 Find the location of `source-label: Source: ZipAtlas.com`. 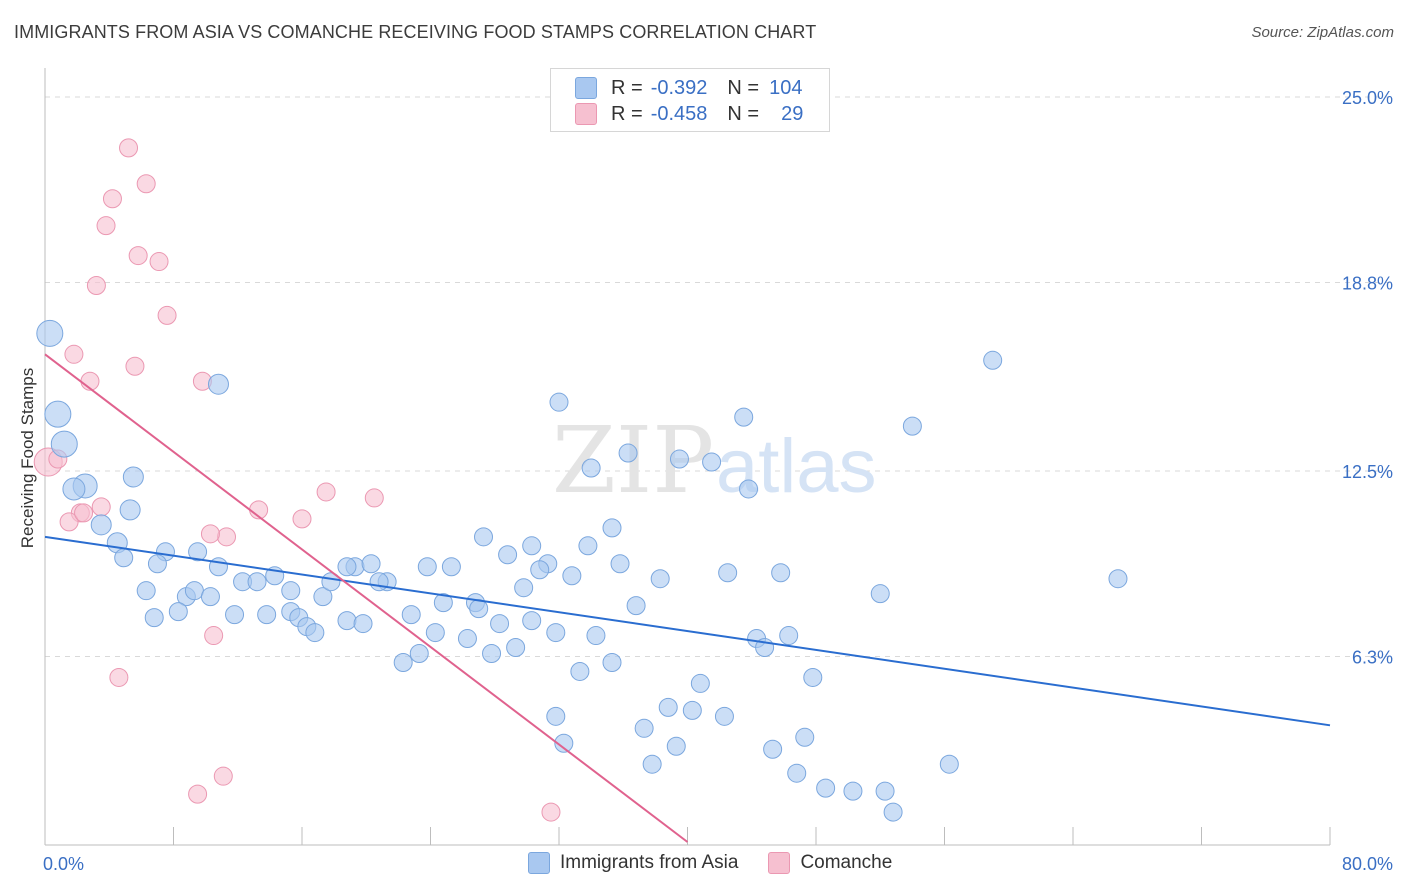

source-label: Source: ZipAtlas.com is located at coordinates (1322, 32).